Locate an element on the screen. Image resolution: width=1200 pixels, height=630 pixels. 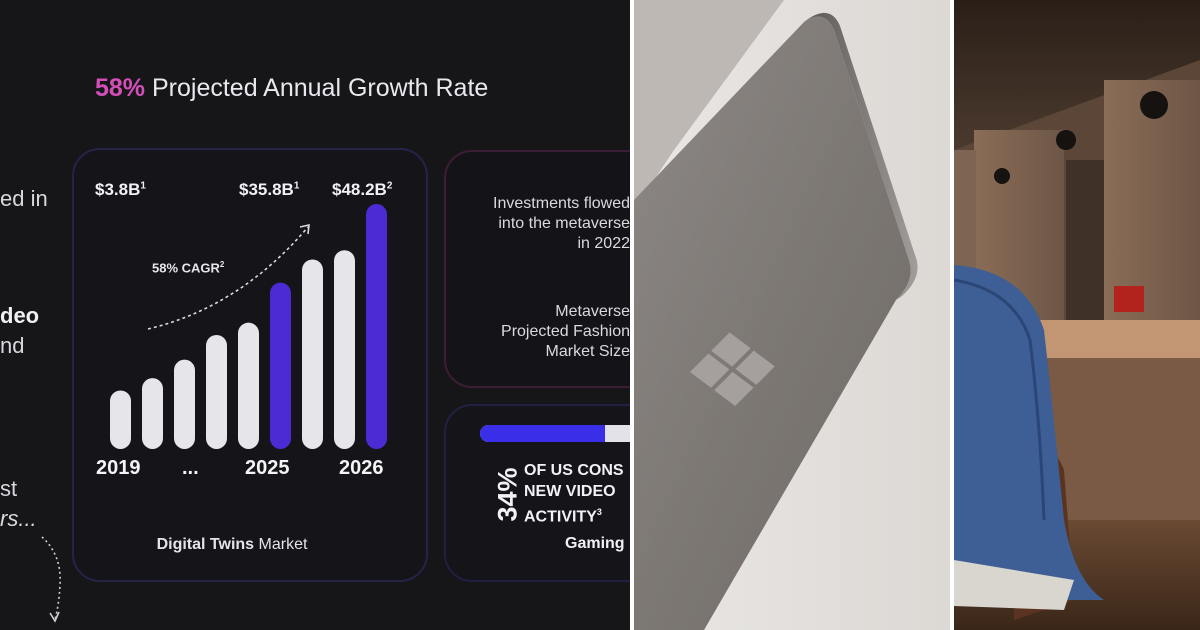
fashion-market-text: Metaverse Projected Fashion Market Size is located at coordinates (565, 331).